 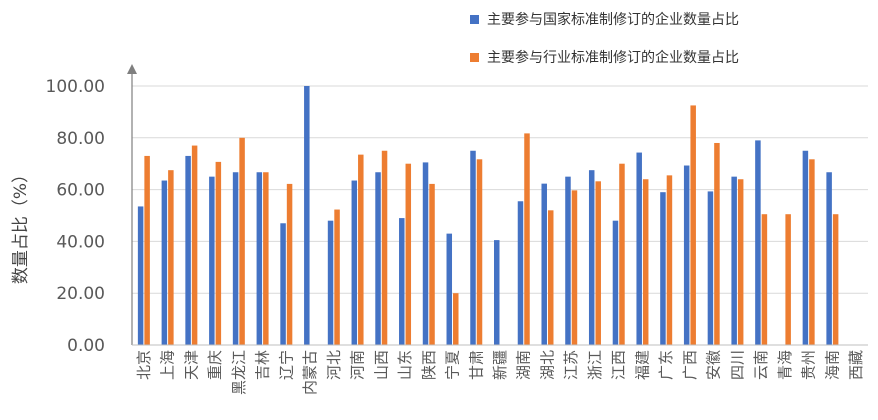 I want to click on y-tick-label: 40.00, so click(x=80, y=242).